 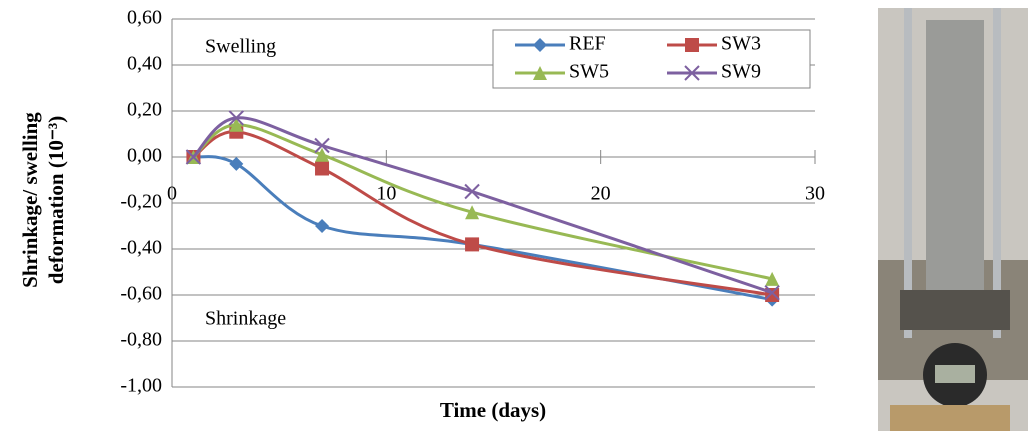 What do you see at coordinates (601, 194) in the screenshot?
I see `x-tick-label: 20` at bounding box center [601, 194].